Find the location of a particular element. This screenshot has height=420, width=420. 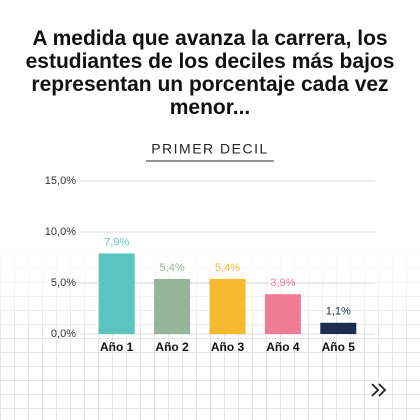

x-tick-label: Año 5 is located at coordinates (339, 347).